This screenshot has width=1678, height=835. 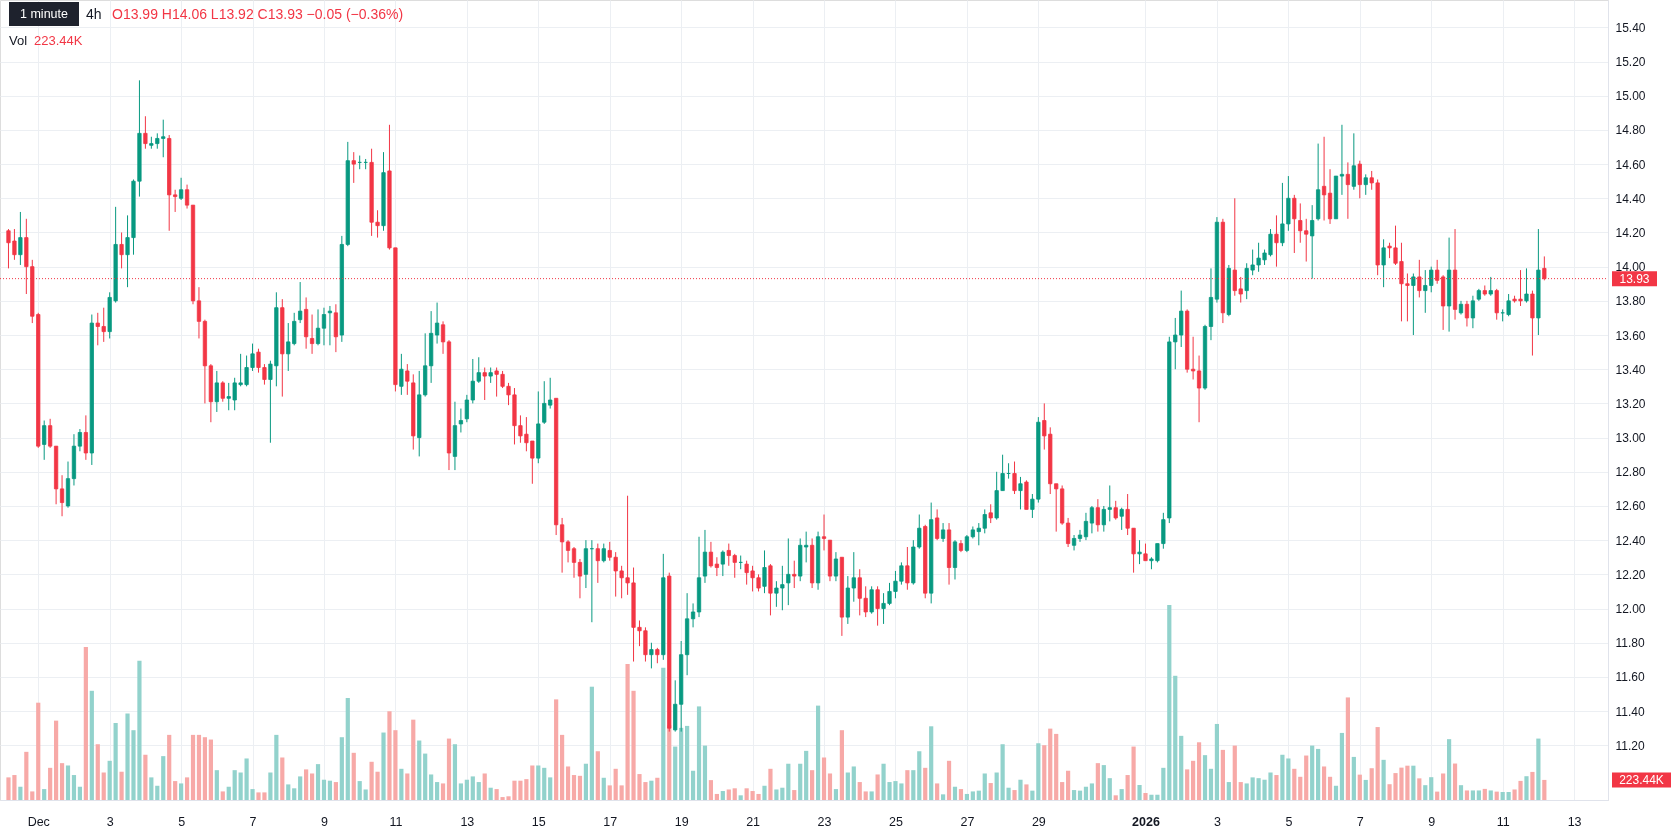 What do you see at coordinates (1630, 609) in the screenshot?
I see `y-tick-label: 12.00` at bounding box center [1630, 609].